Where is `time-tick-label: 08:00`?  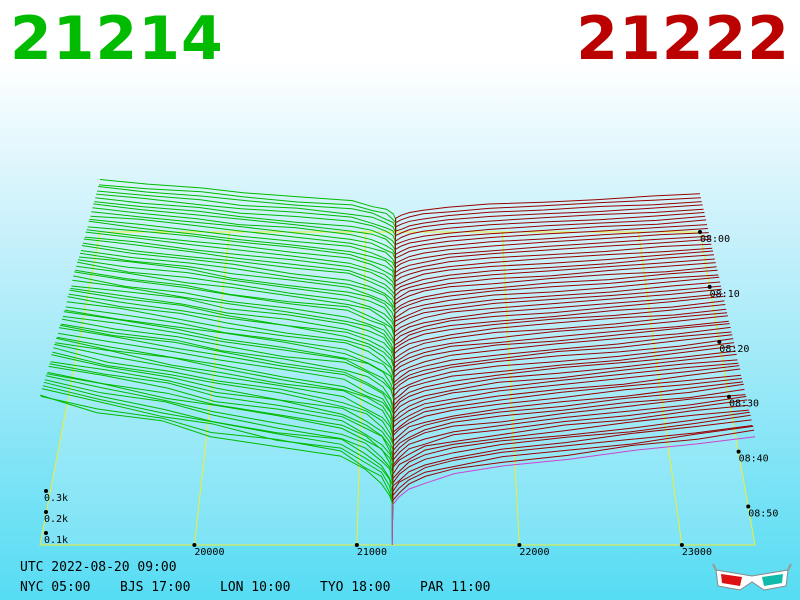 time-tick-label: 08:00 is located at coordinates (715, 239).